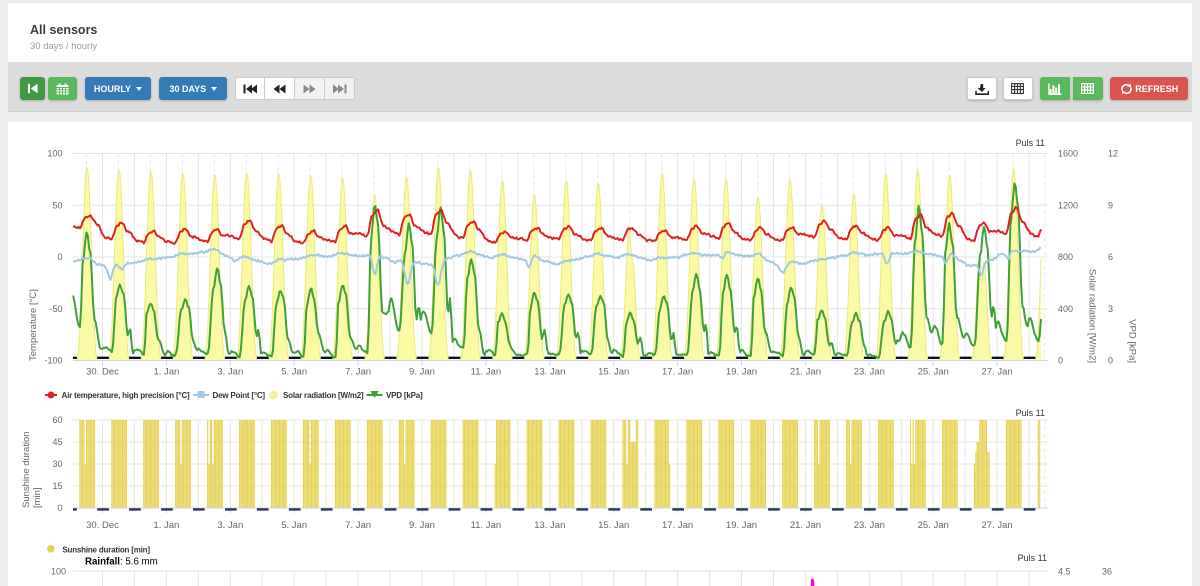 This screenshot has height=586, width=1200. Describe the element at coordinates (1110, 205) in the screenshot. I see `svg-text: 9` at that location.